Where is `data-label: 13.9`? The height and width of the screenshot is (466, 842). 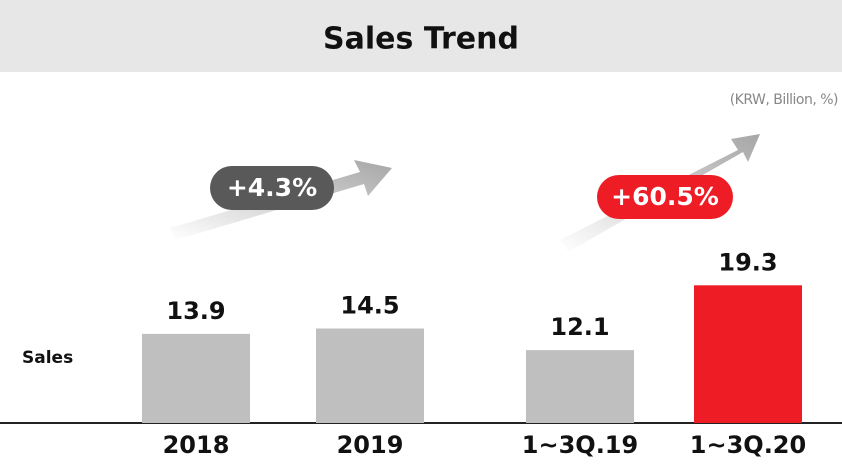 data-label: 13.9 is located at coordinates (195, 311).